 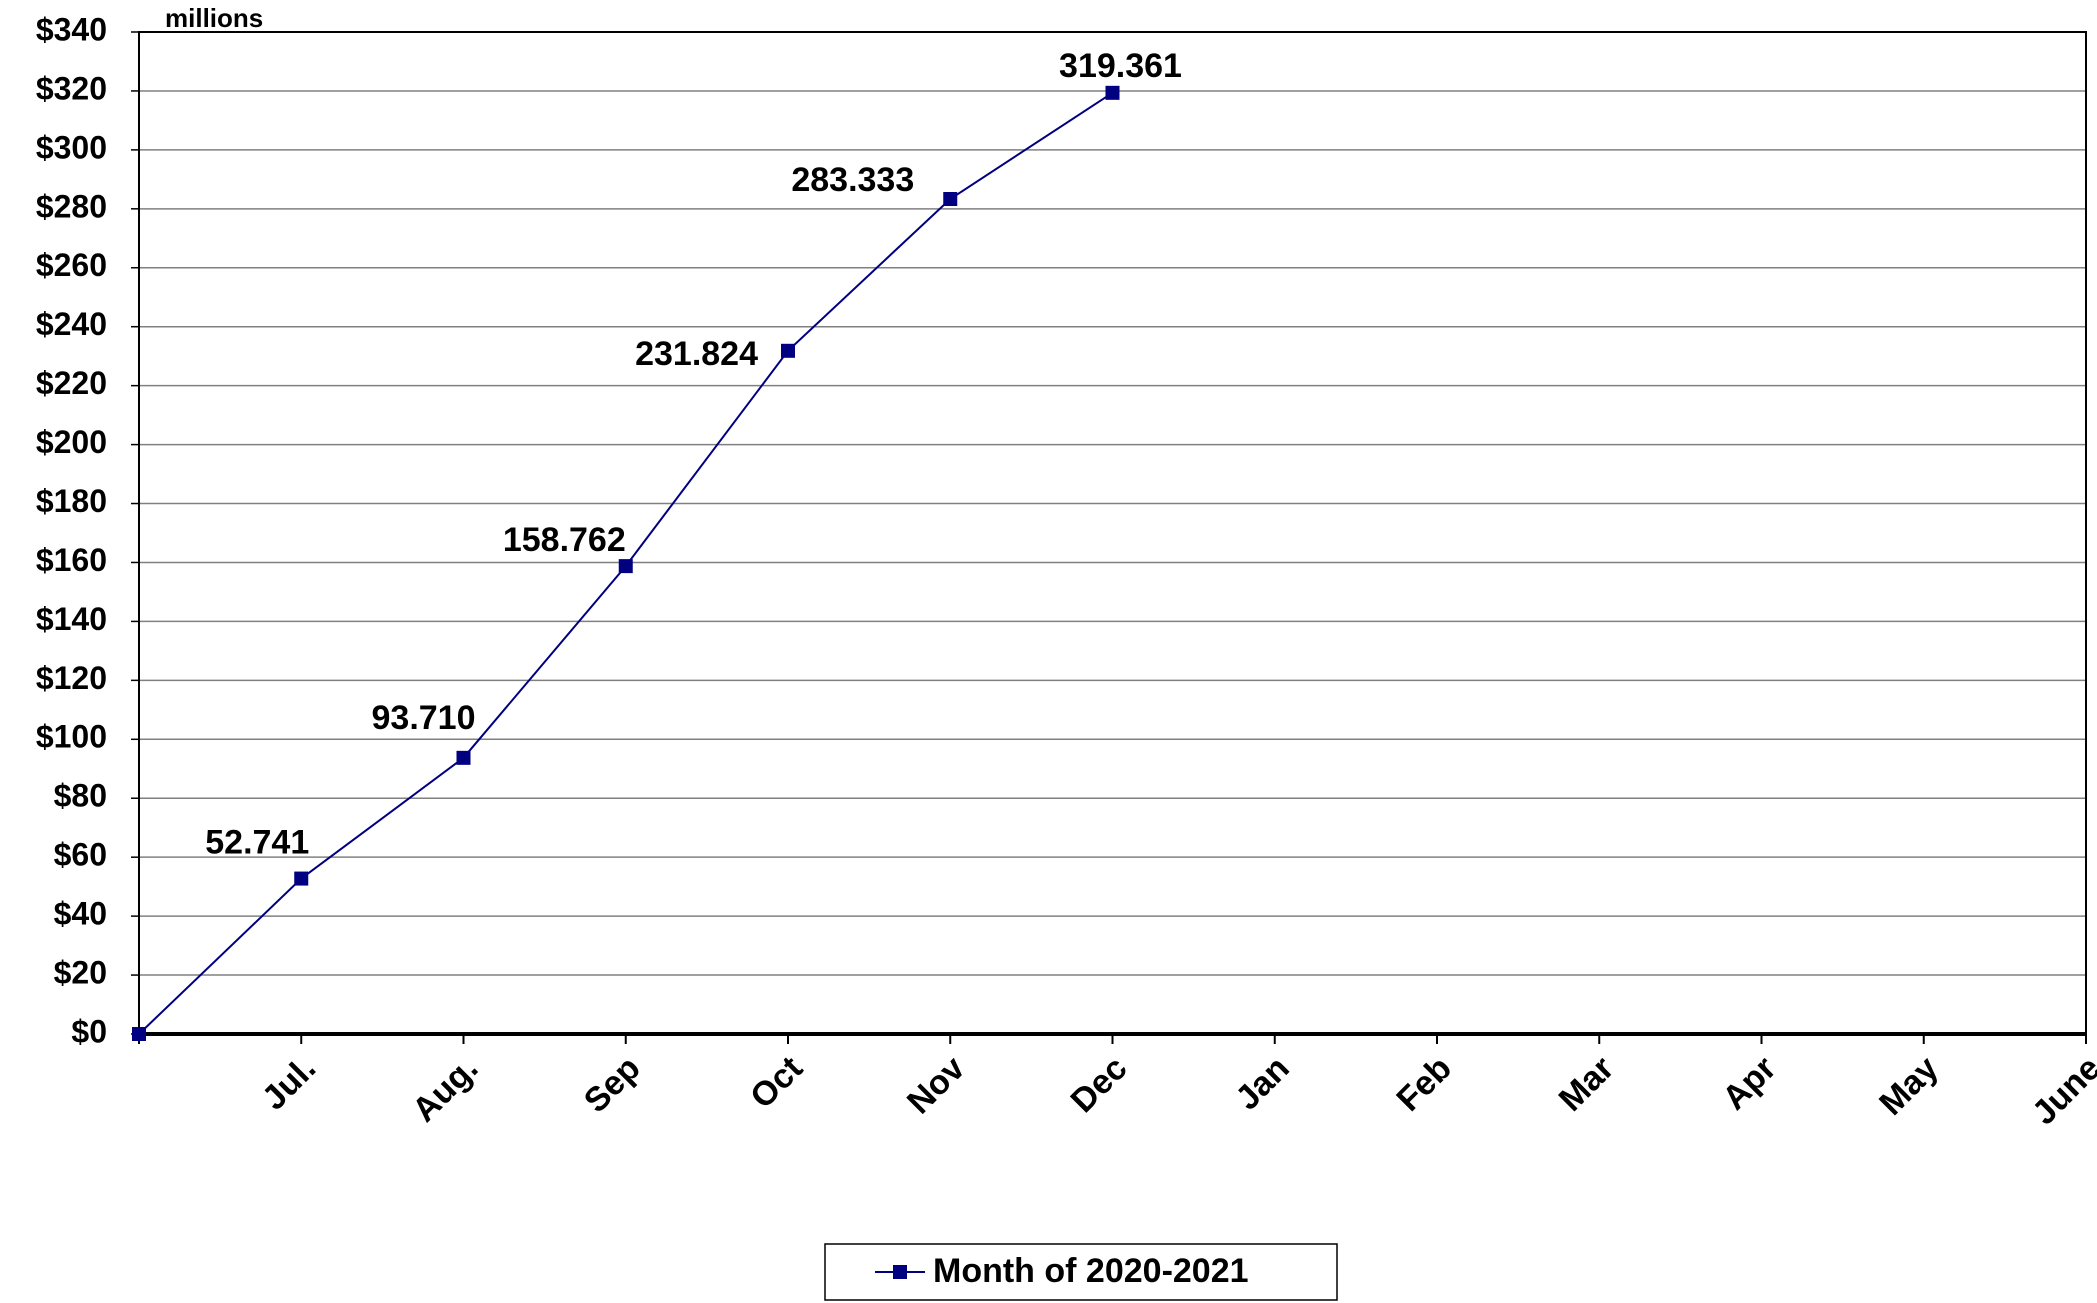 I want to click on y-tick-label: $220, so click(x=71, y=383).